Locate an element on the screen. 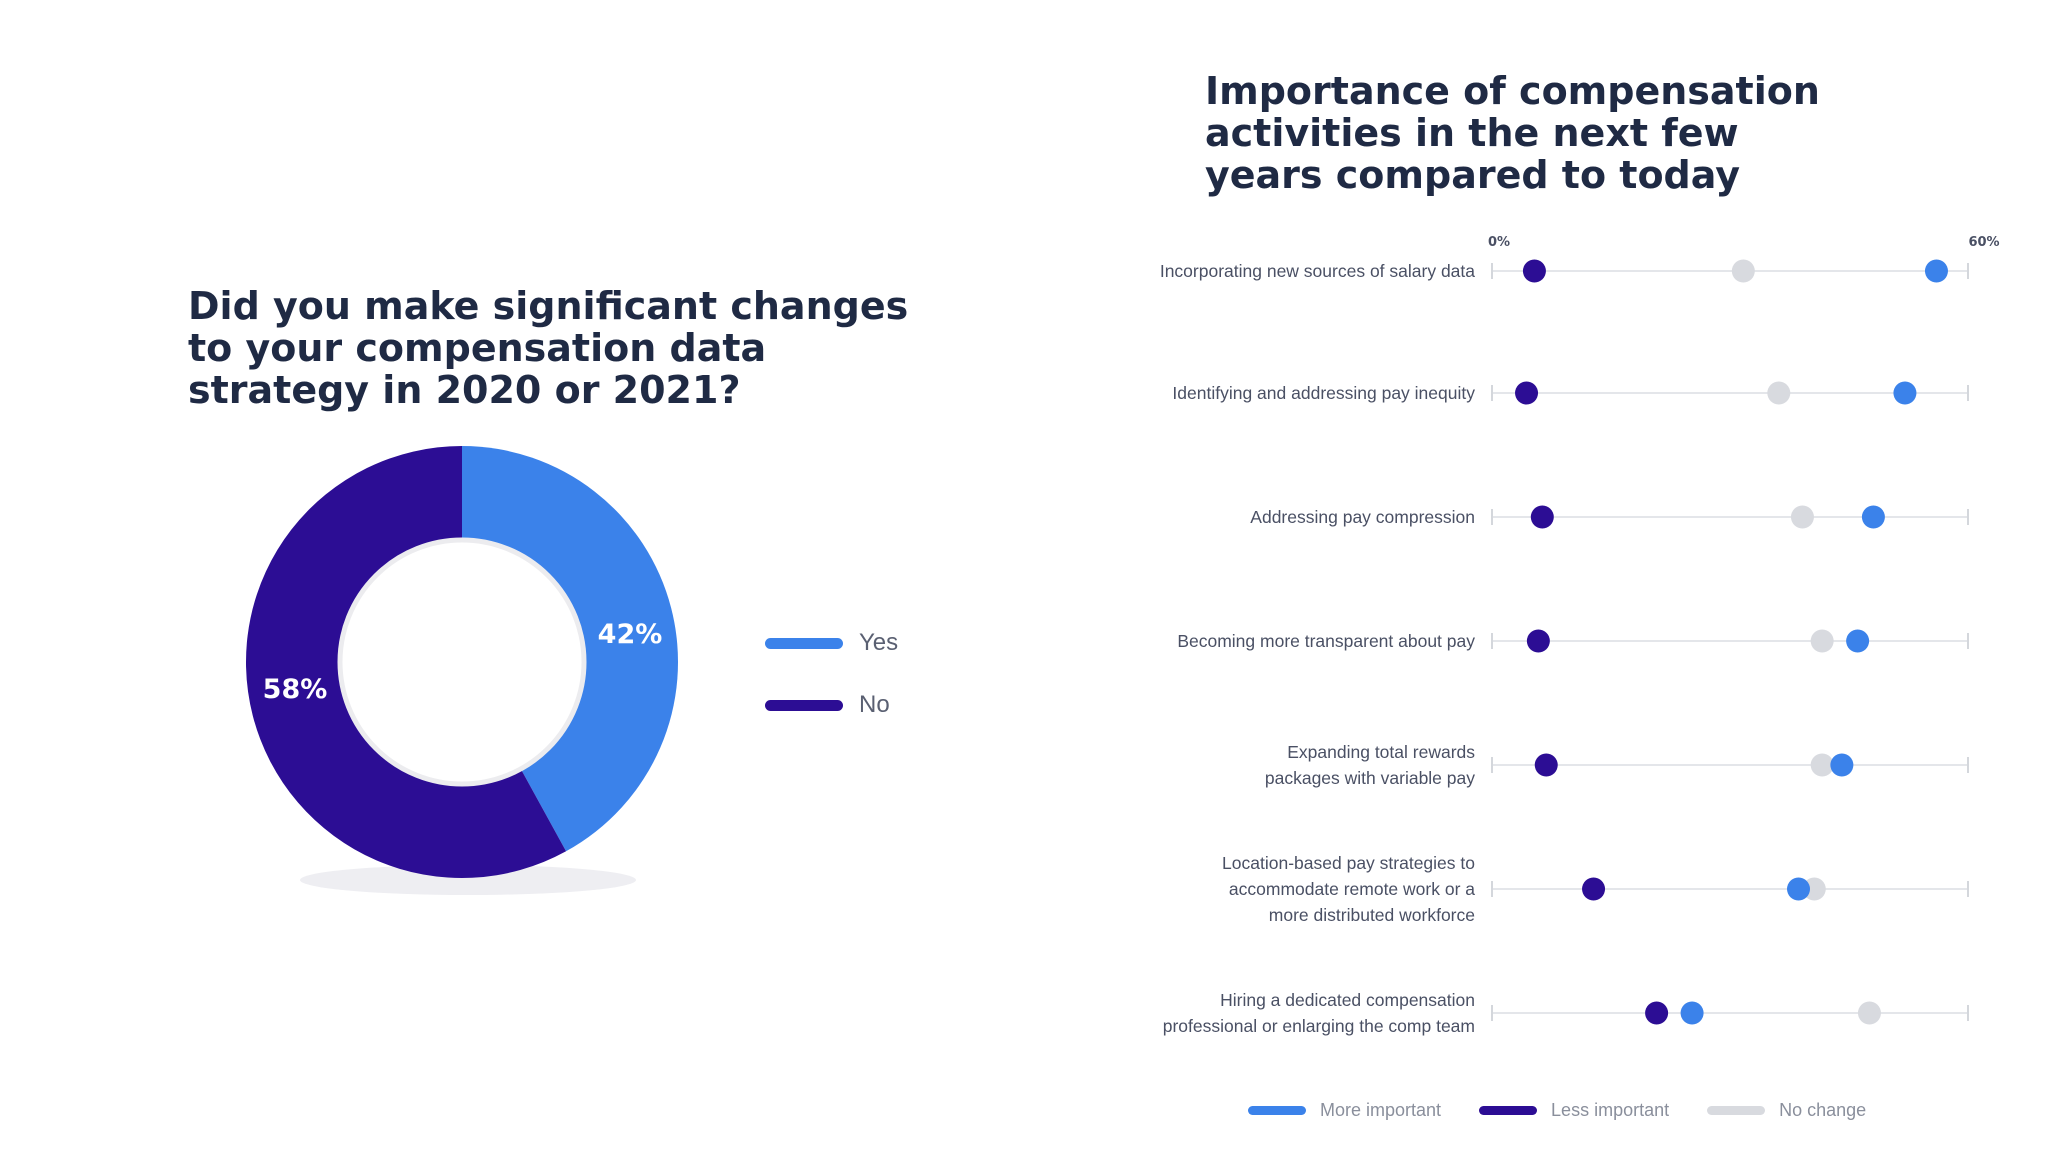 The height and width of the screenshot is (1152, 2048). category-label: Hiring a dedicated compensation is located at coordinates (1347, 1000).